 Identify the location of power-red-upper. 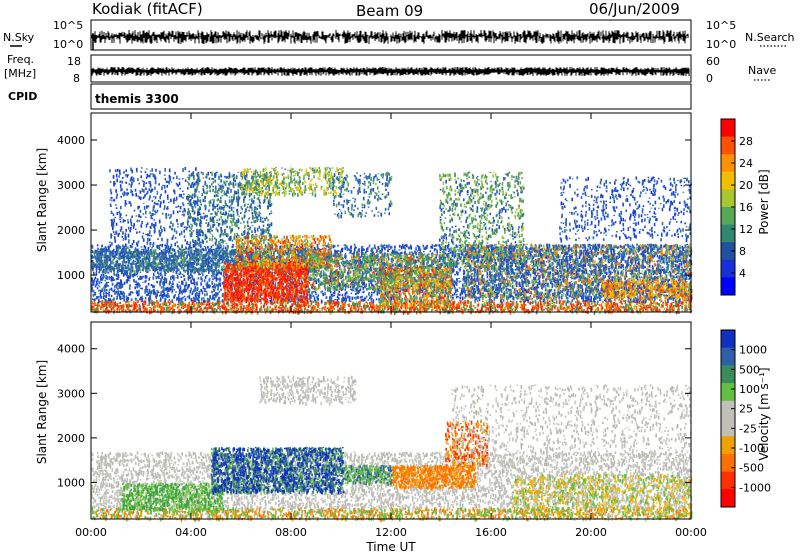
(284, 252).